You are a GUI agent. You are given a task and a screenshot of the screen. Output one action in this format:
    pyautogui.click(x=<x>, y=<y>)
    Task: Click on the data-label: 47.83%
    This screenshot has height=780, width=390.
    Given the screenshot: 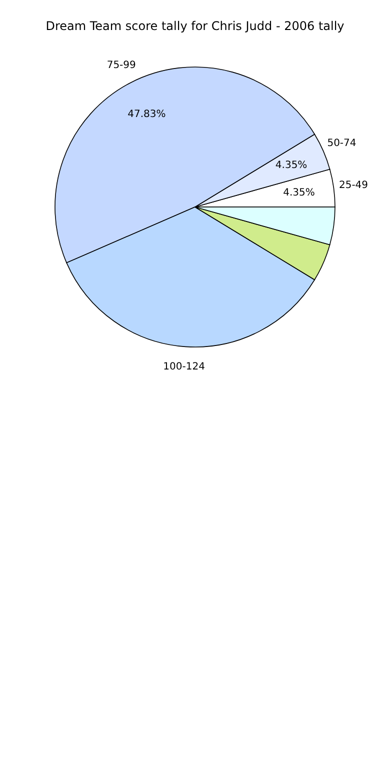 What is the action you would take?
    pyautogui.click(x=147, y=114)
    